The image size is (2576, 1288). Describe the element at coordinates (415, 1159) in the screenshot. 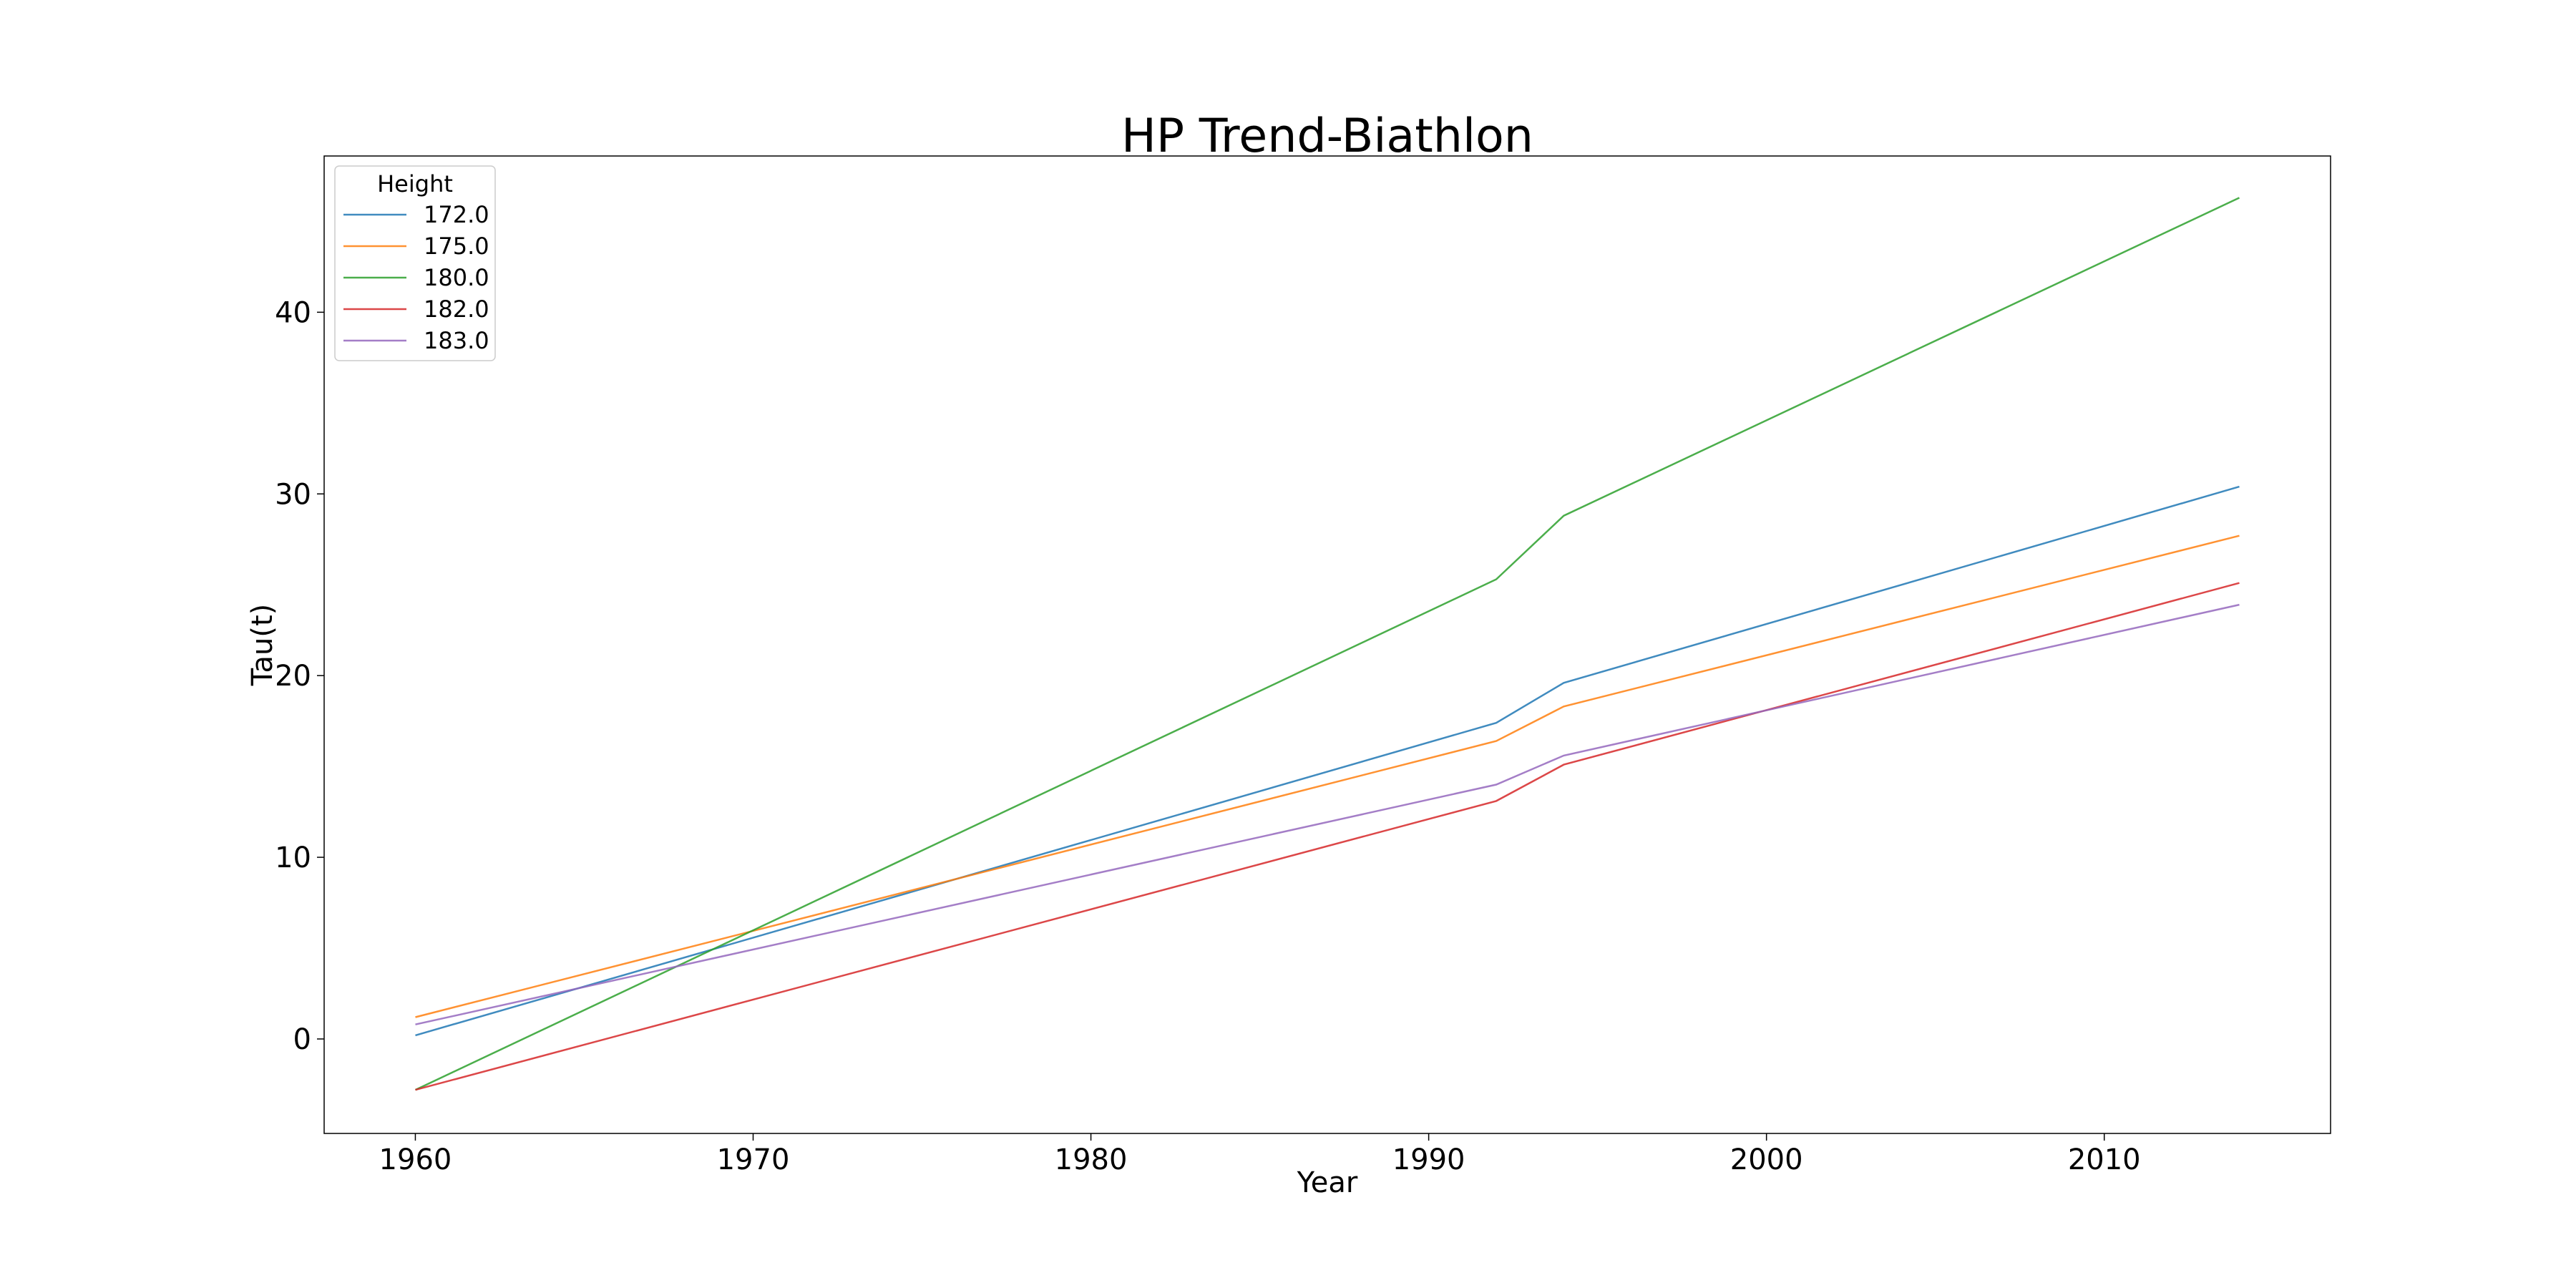

I see `x-tick-label: 1960` at that location.